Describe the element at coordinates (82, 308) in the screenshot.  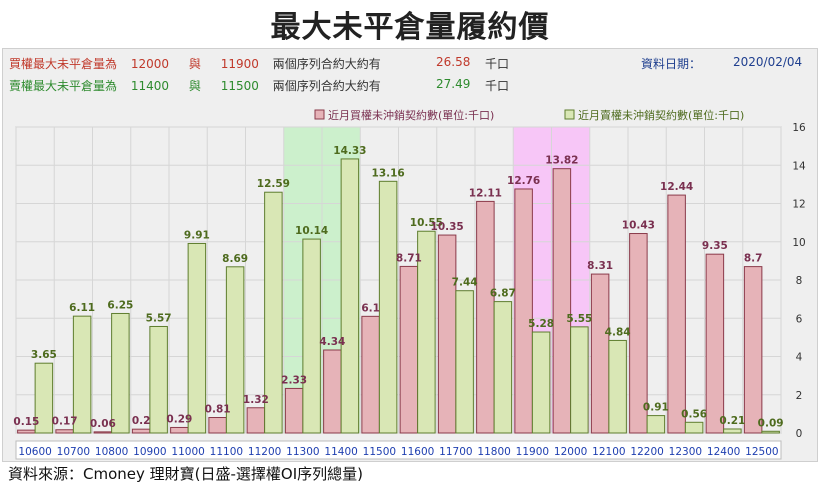
I see `bar-label-put: 6.11` at that location.